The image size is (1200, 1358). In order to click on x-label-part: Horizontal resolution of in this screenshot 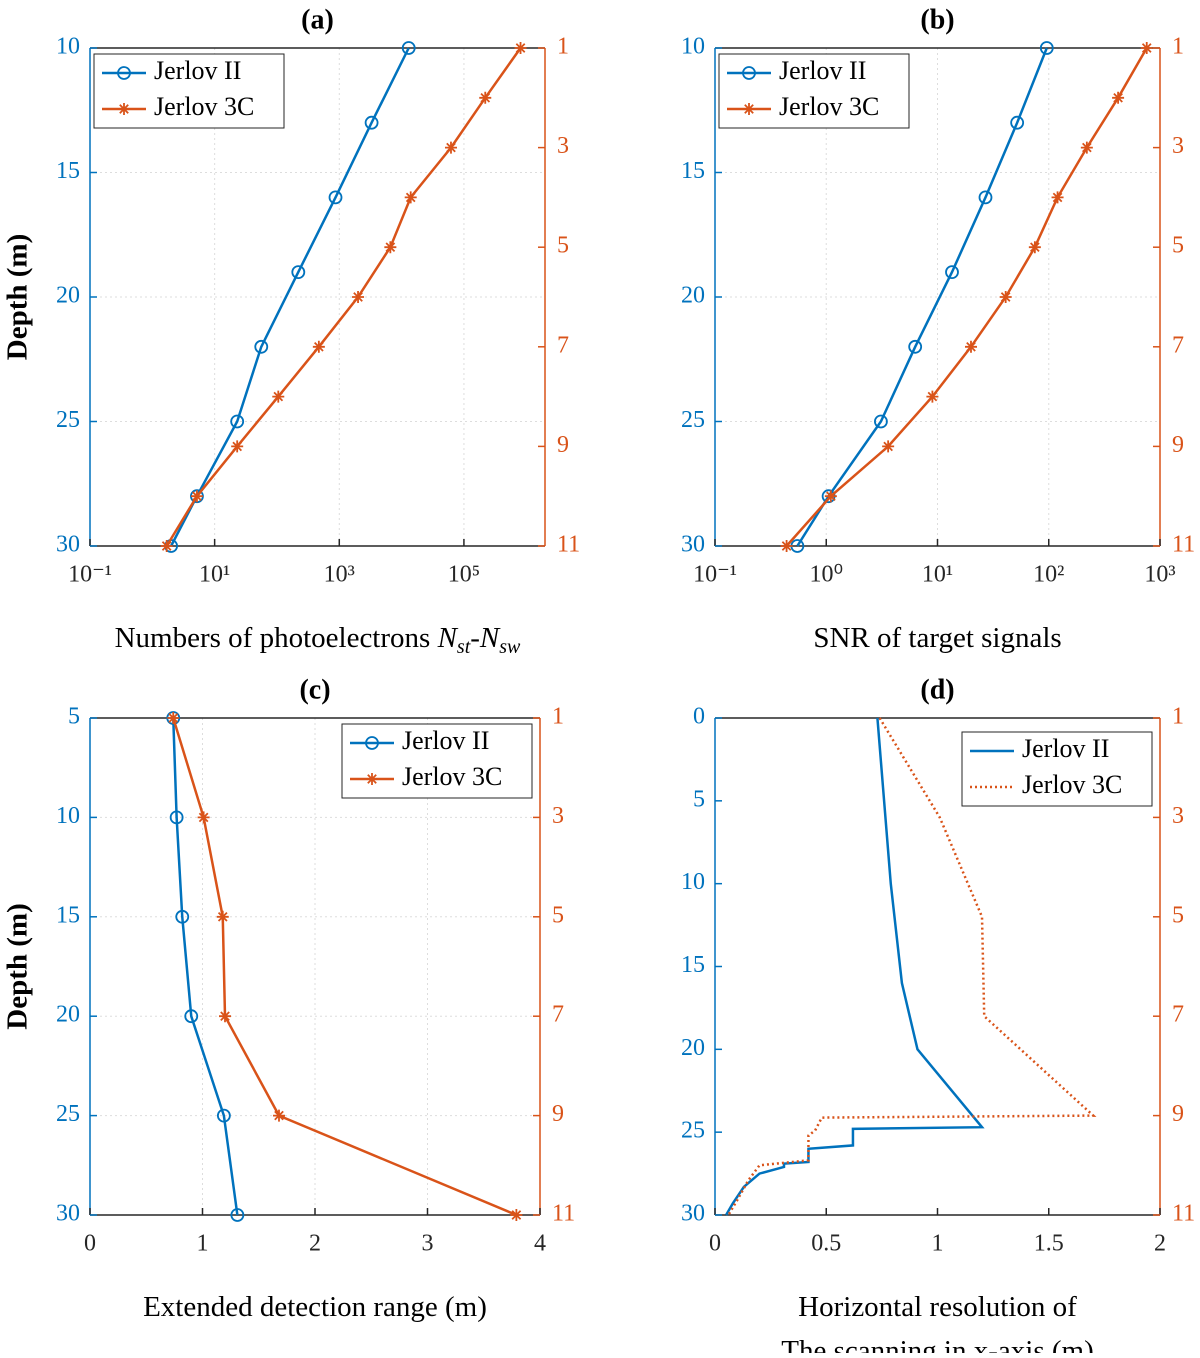, I will do `click(937, 1307)`.